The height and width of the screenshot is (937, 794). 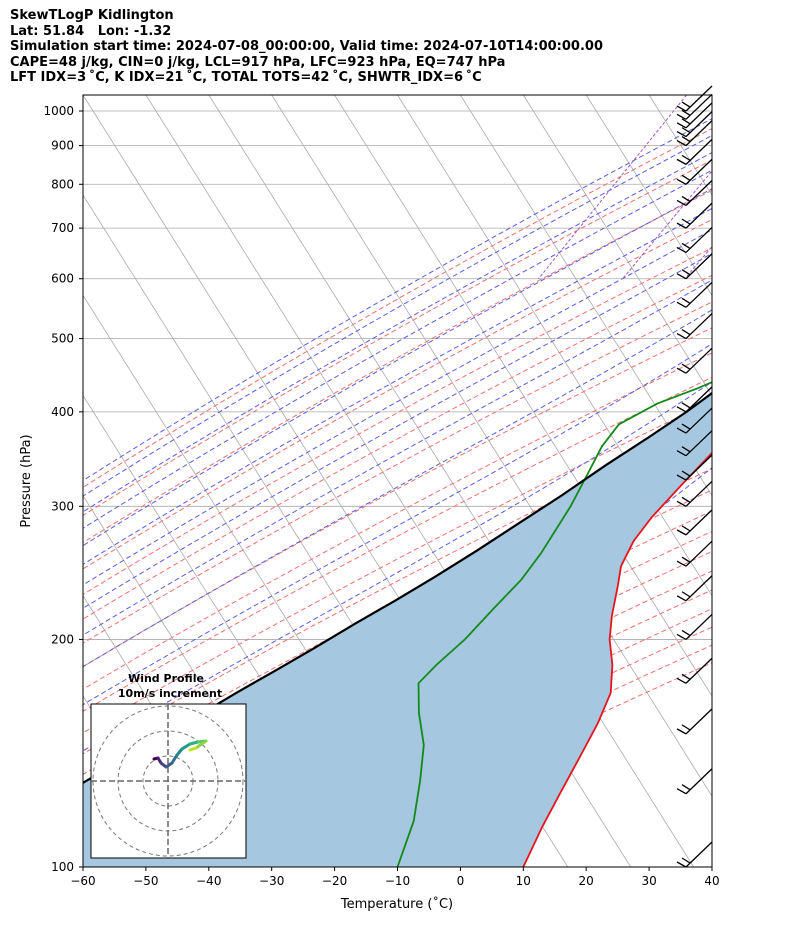 What do you see at coordinates (91, 31) in the screenshot?
I see `location-line: Lat: 51.84 Lon: -1.32` at bounding box center [91, 31].